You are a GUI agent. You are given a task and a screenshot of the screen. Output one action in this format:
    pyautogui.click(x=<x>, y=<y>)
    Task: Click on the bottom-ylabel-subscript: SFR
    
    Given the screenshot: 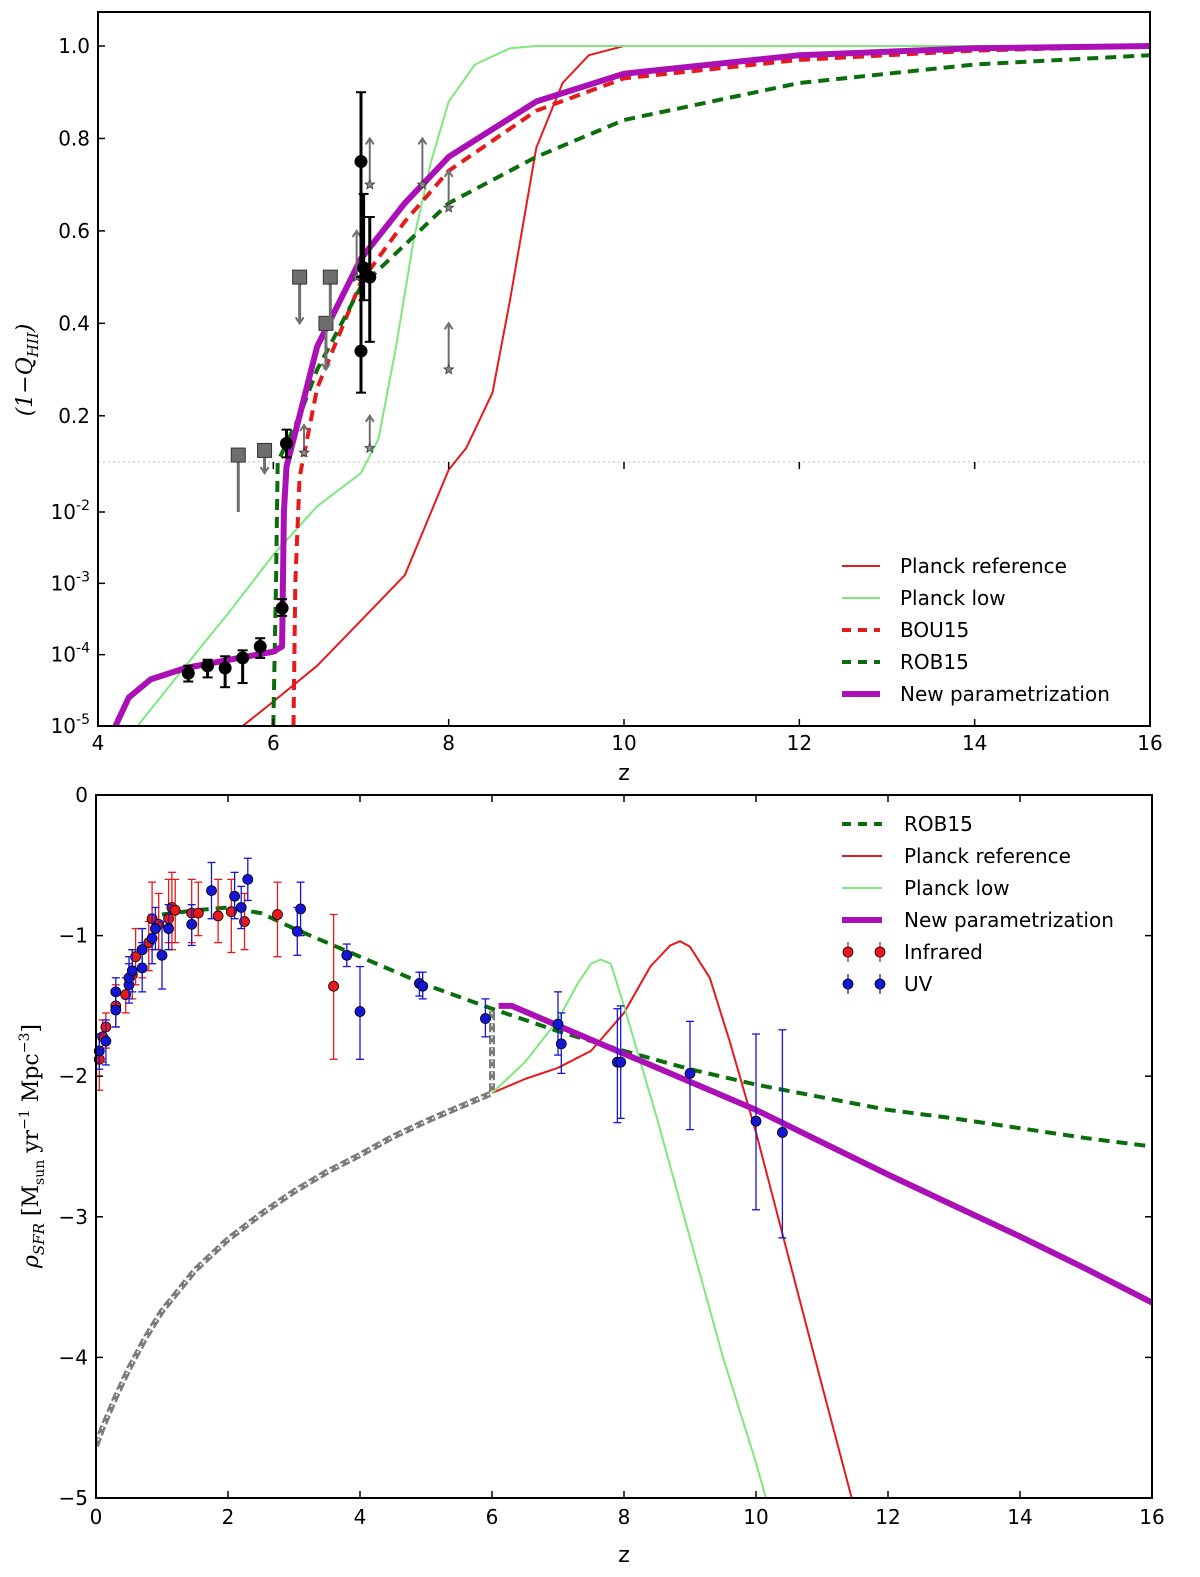 What is the action you would take?
    pyautogui.click(x=39, y=1239)
    